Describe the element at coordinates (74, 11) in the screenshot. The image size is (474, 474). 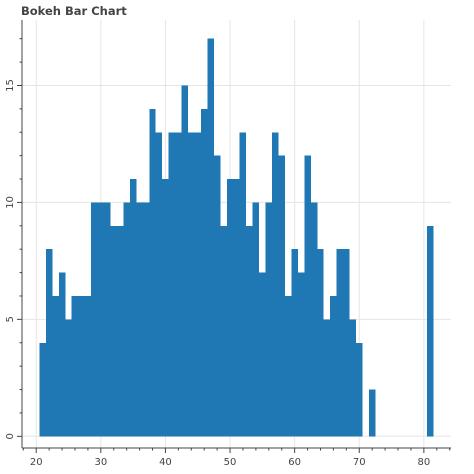
I see `chart-title: Bokeh Bar Chart` at that location.